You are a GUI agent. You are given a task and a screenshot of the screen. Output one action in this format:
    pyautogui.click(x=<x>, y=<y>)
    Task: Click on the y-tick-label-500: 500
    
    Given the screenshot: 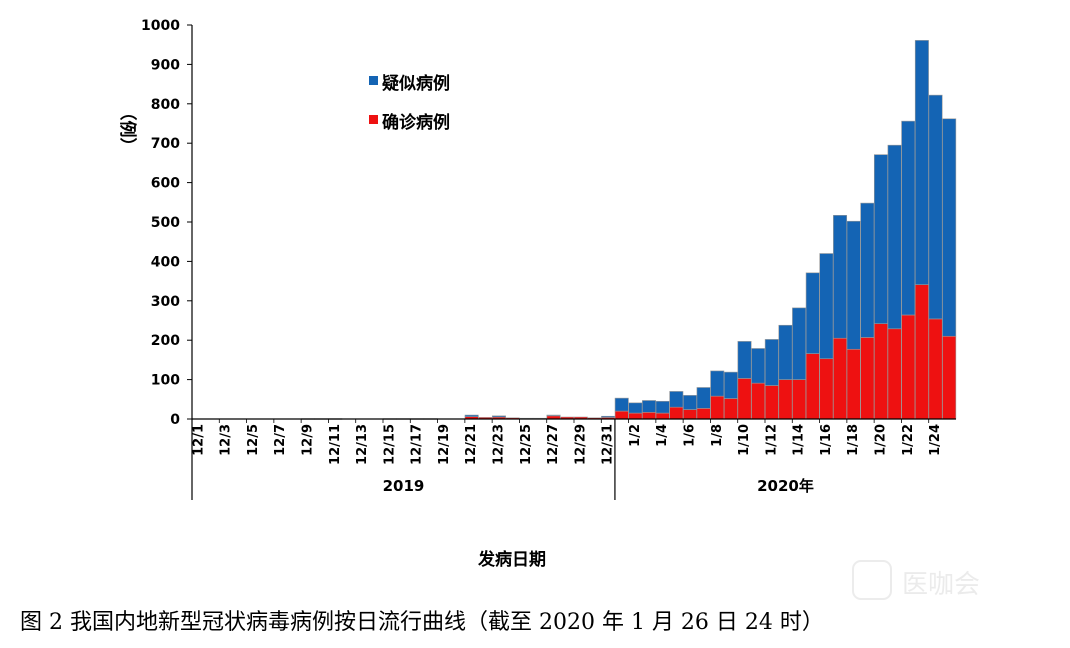 What is the action you would take?
    pyautogui.click(x=165, y=223)
    